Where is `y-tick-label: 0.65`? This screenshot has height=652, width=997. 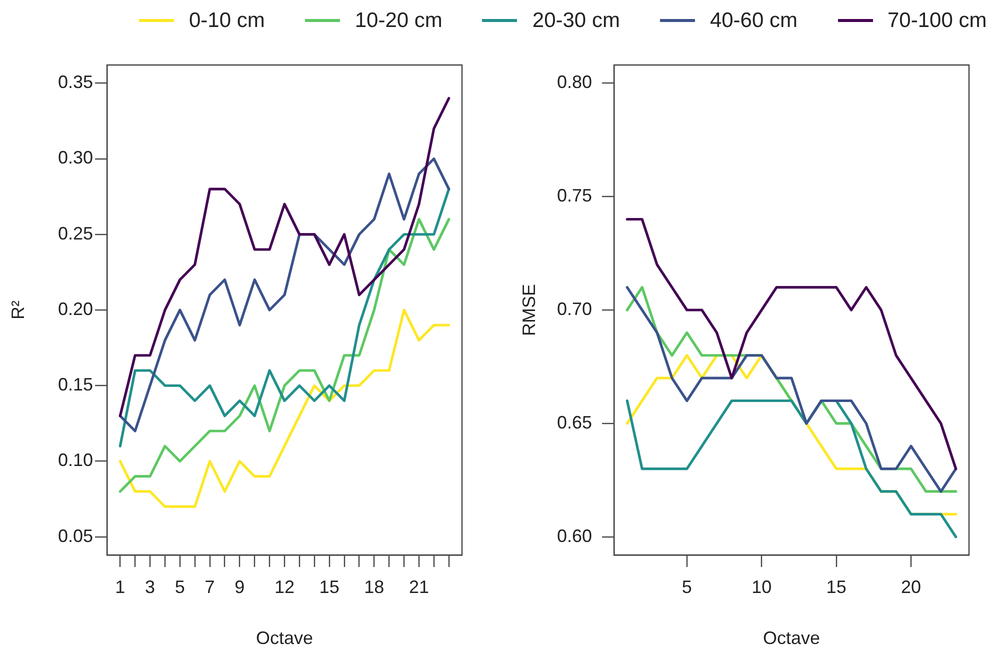
y-tick-label: 0.65 is located at coordinates (574, 422).